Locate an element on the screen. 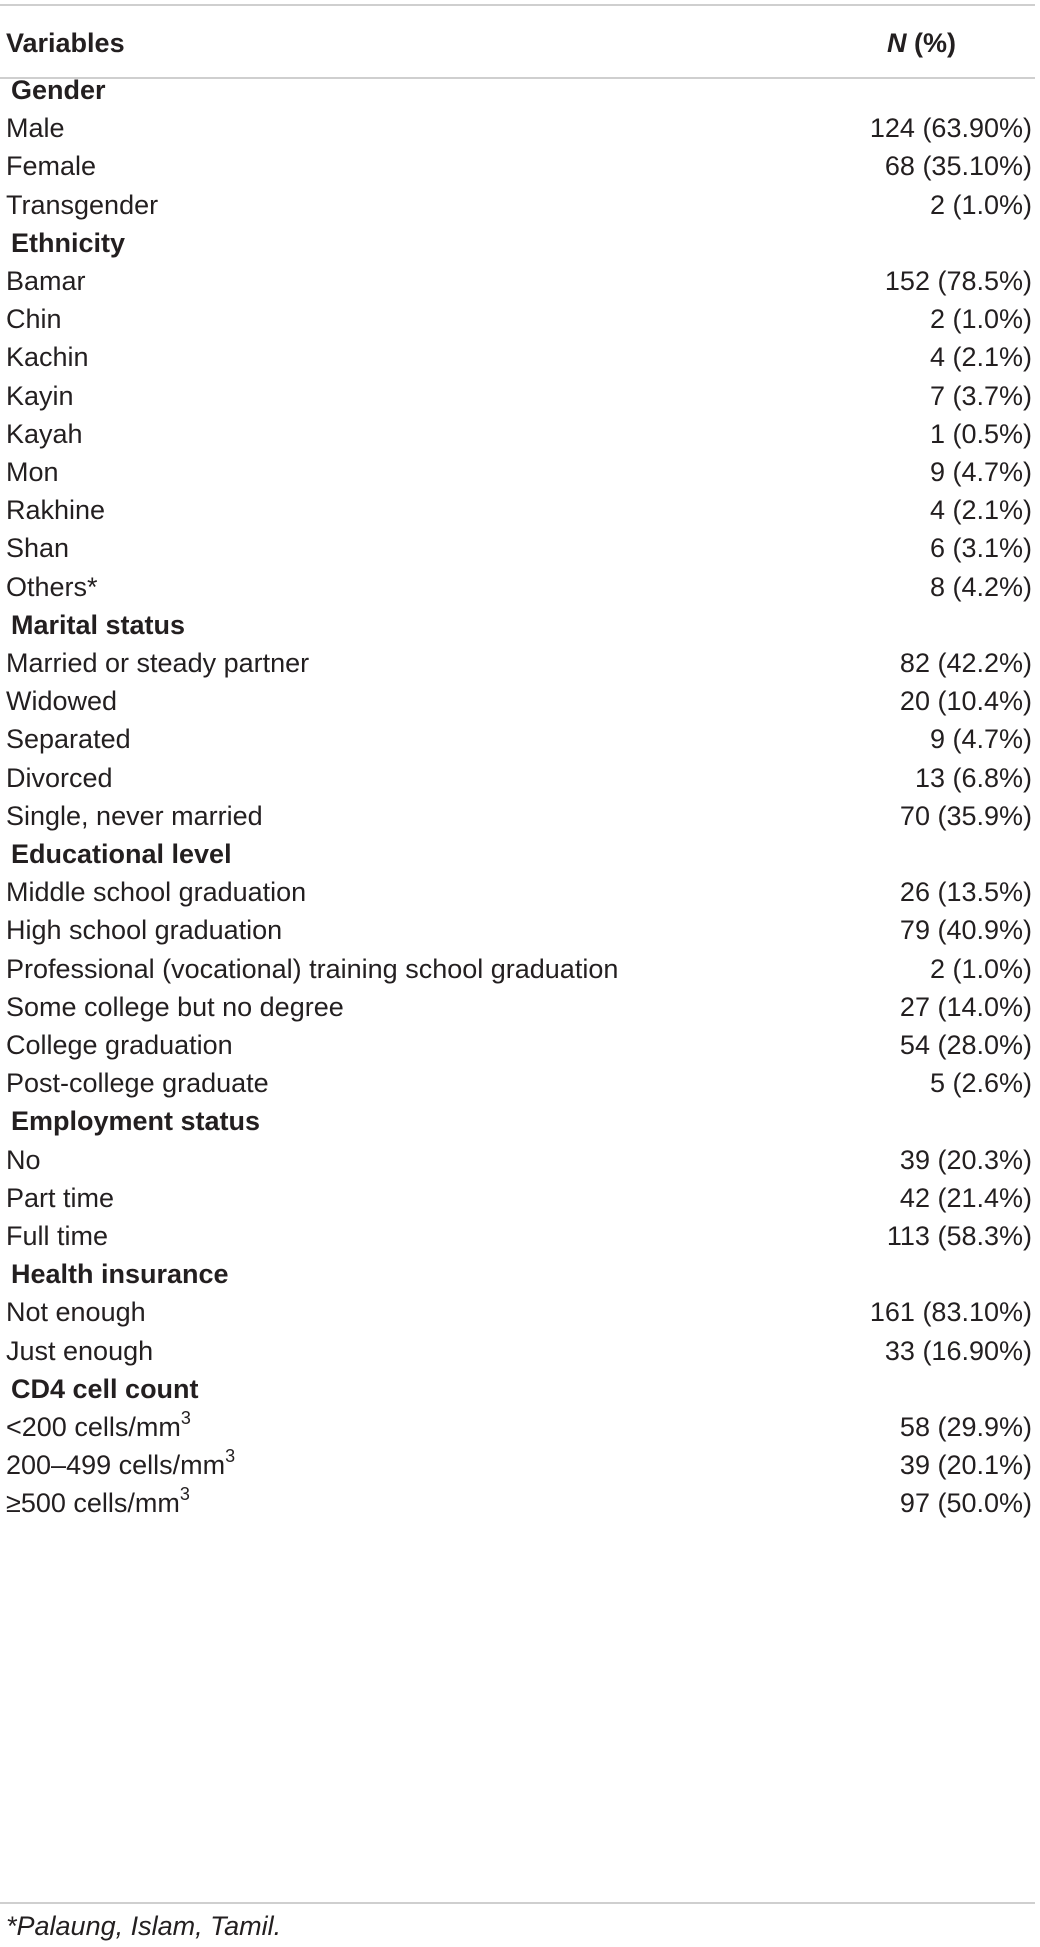 This screenshot has height=1947, width=1040. row-label-text: Middle school graduation is located at coordinates (156, 892).